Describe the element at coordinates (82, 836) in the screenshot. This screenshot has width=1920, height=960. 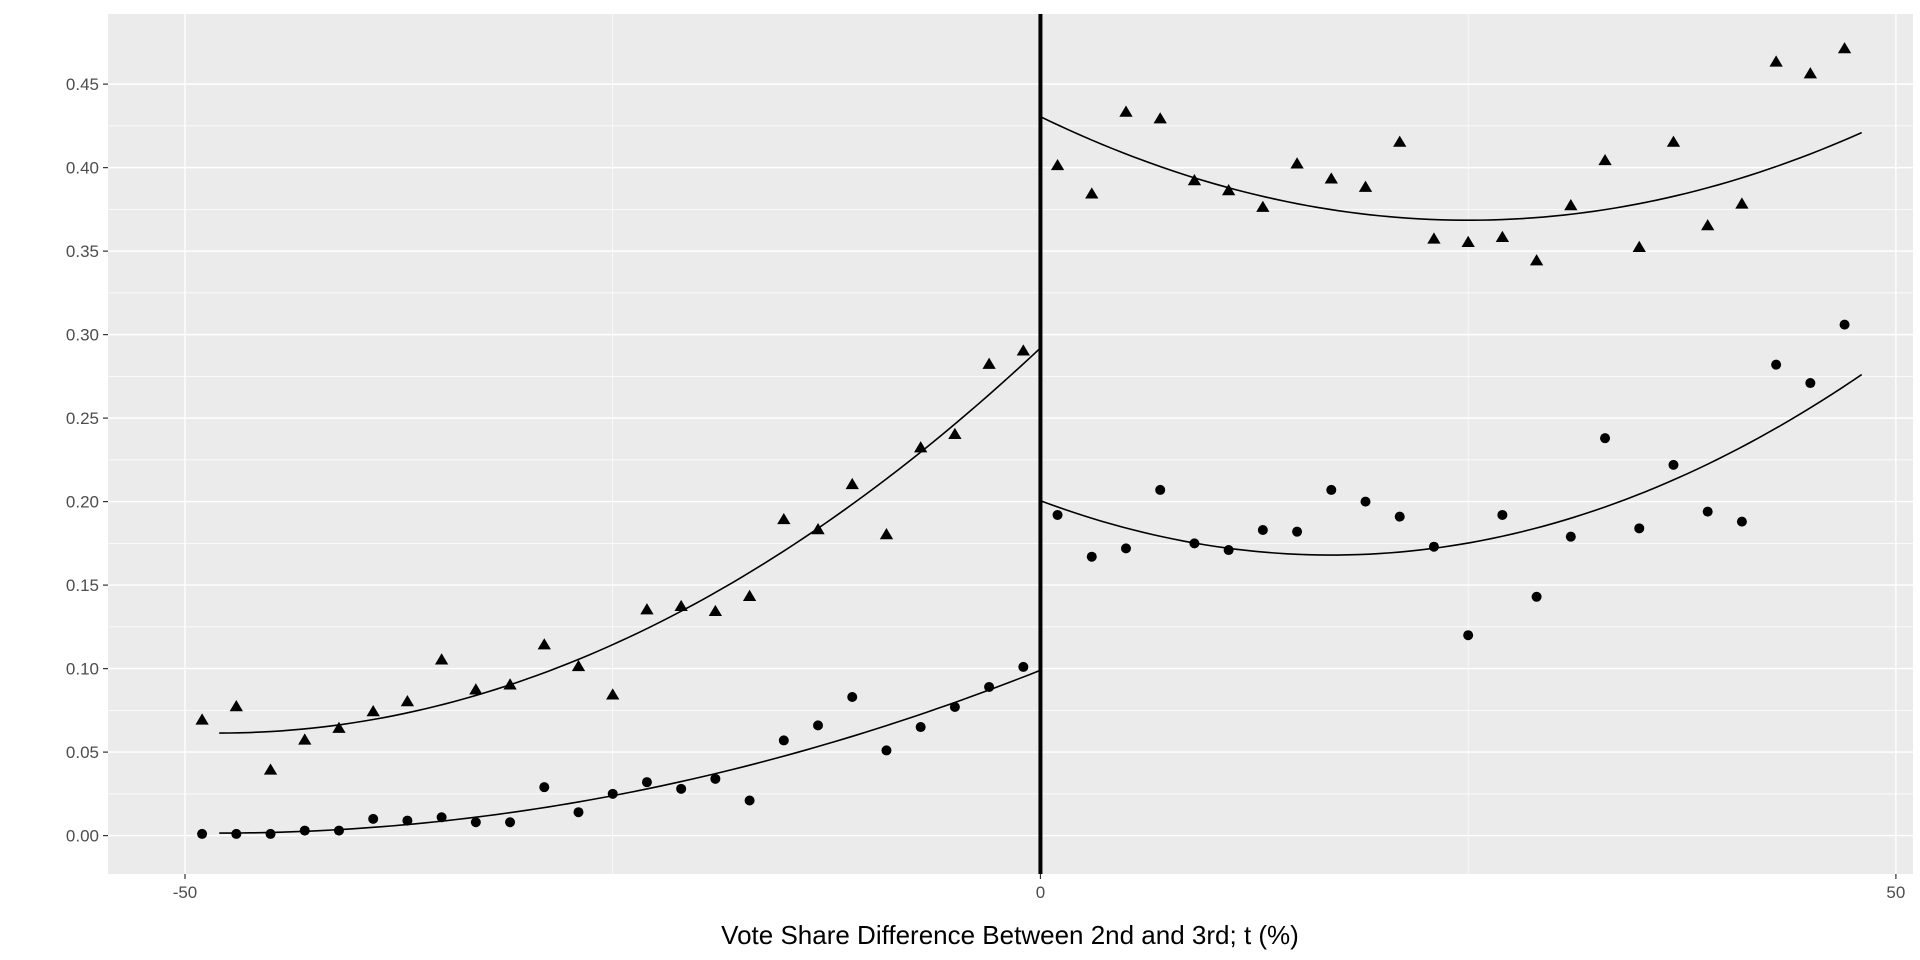
I see `y-tick-label: 0.00` at that location.